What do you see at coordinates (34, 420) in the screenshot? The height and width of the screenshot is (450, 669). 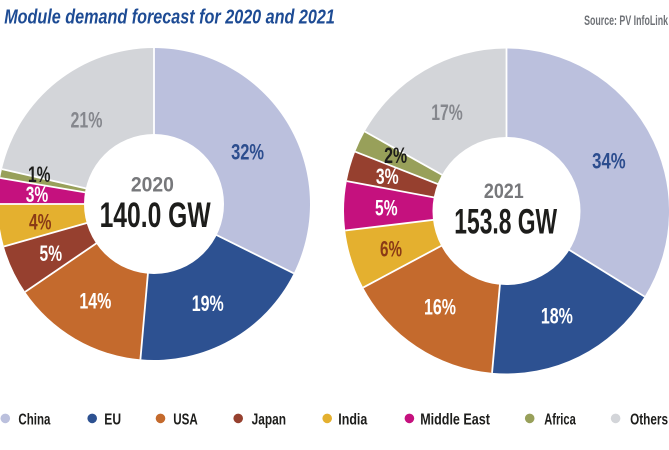 I see `svg-text: China` at bounding box center [34, 420].